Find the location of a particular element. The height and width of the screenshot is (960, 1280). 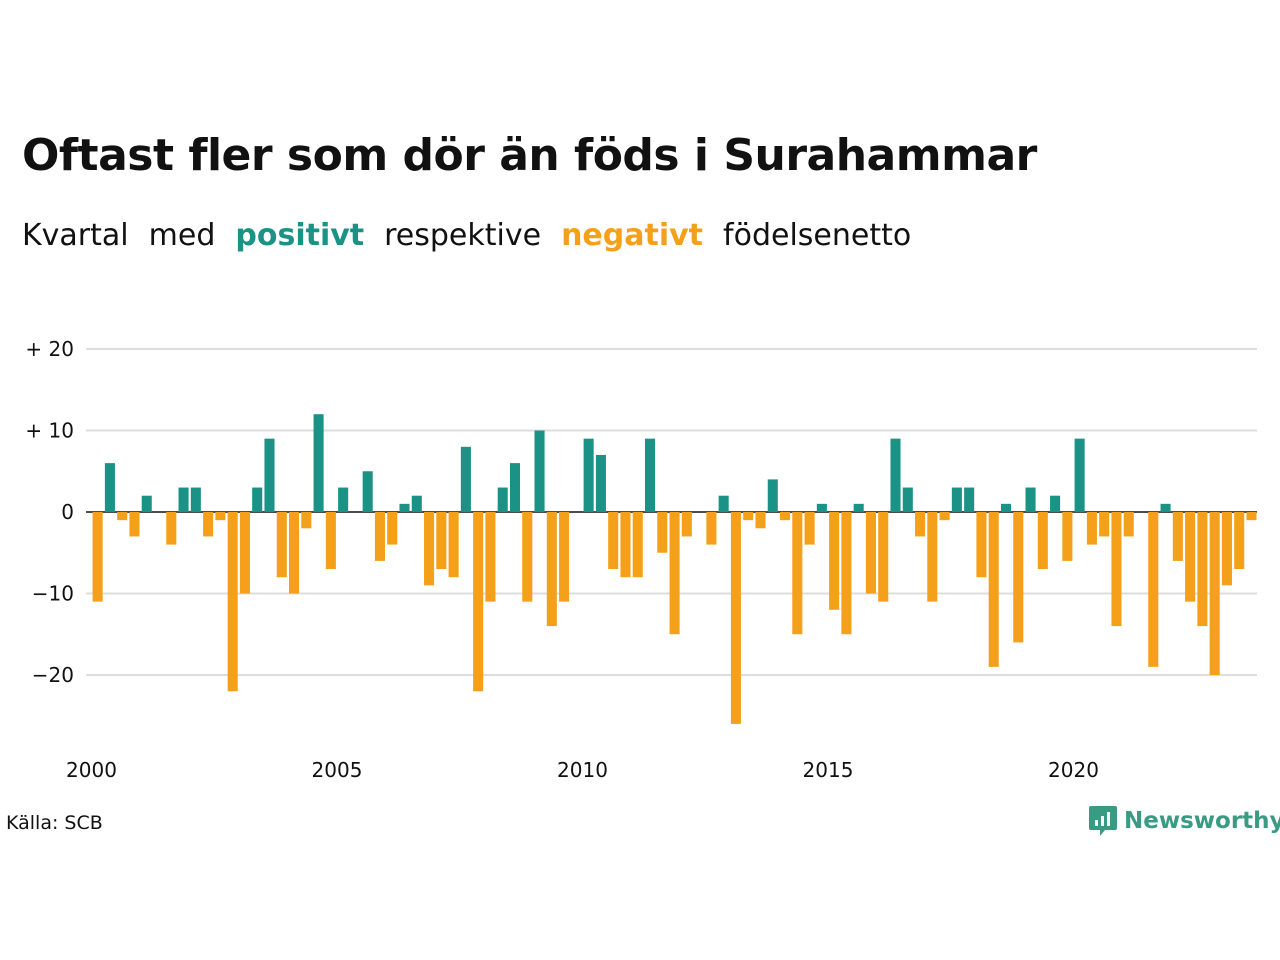

x-tick-label: 2020 is located at coordinates (1073, 770).